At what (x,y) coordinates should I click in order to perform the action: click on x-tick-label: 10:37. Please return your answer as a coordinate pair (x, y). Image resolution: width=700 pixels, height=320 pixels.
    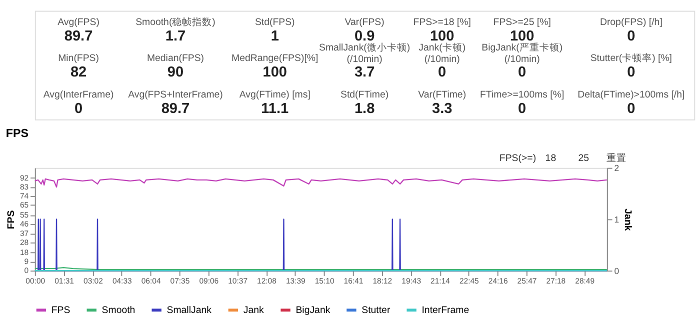
    Looking at the image, I should click on (238, 281).